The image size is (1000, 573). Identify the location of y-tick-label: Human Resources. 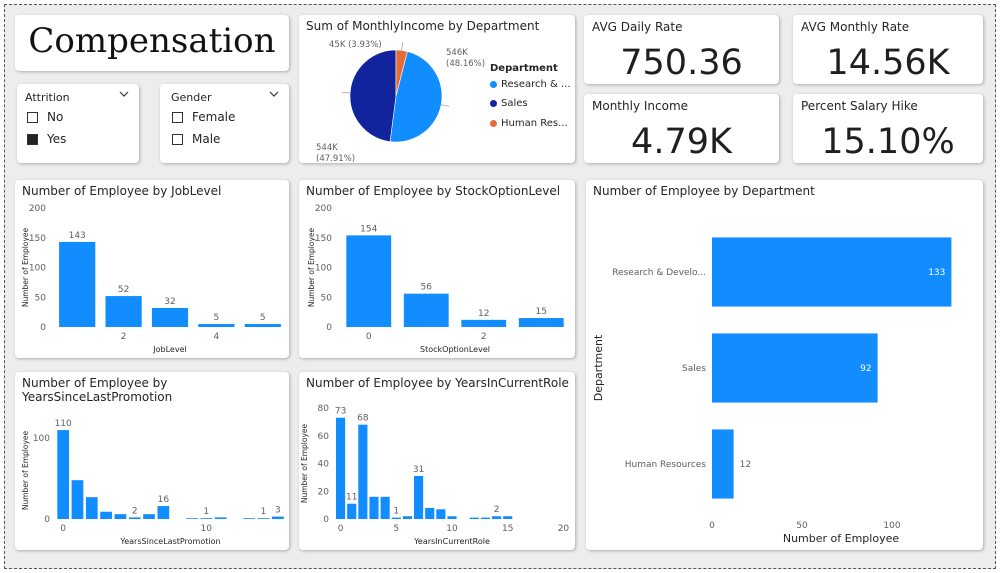
(666, 465).